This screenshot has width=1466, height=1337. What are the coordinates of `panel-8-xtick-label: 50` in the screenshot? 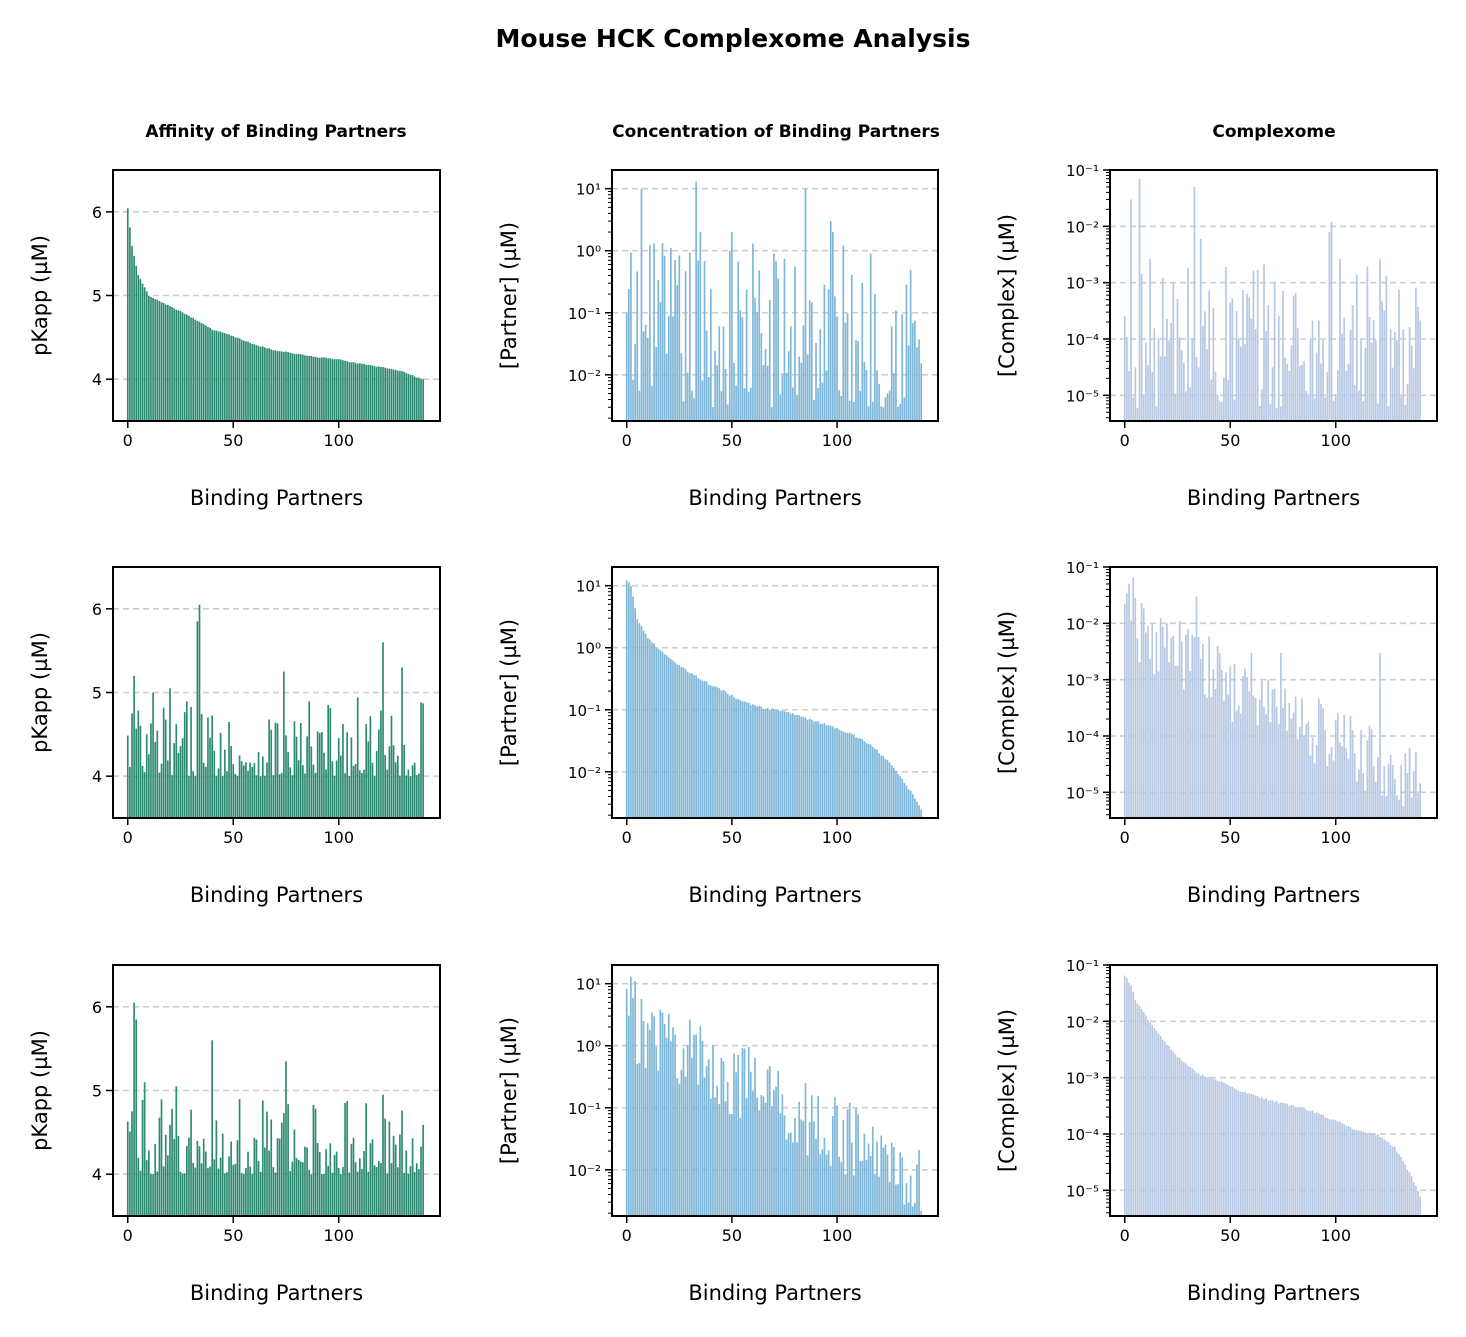 It's located at (732, 1235).